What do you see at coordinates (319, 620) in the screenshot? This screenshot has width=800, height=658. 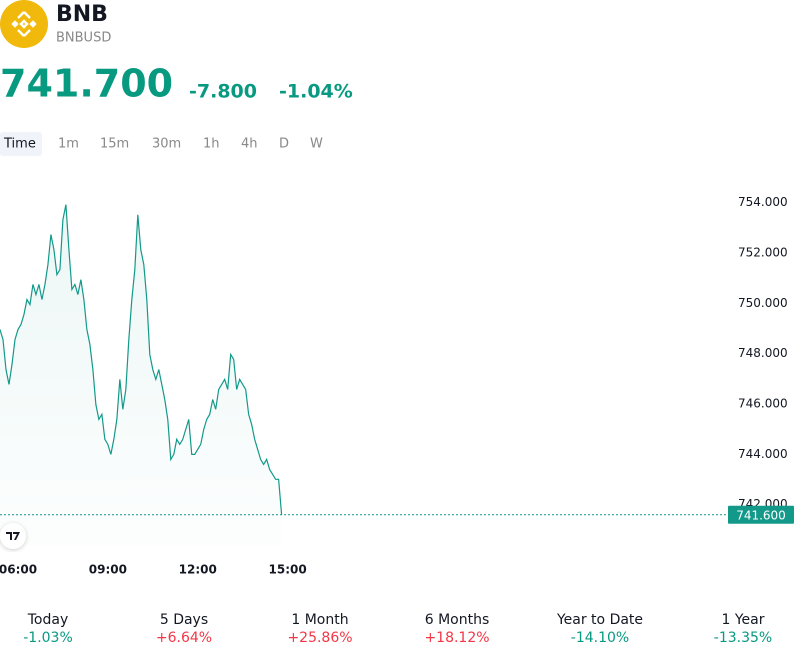 I see `period-name: 1 Month` at bounding box center [319, 620].